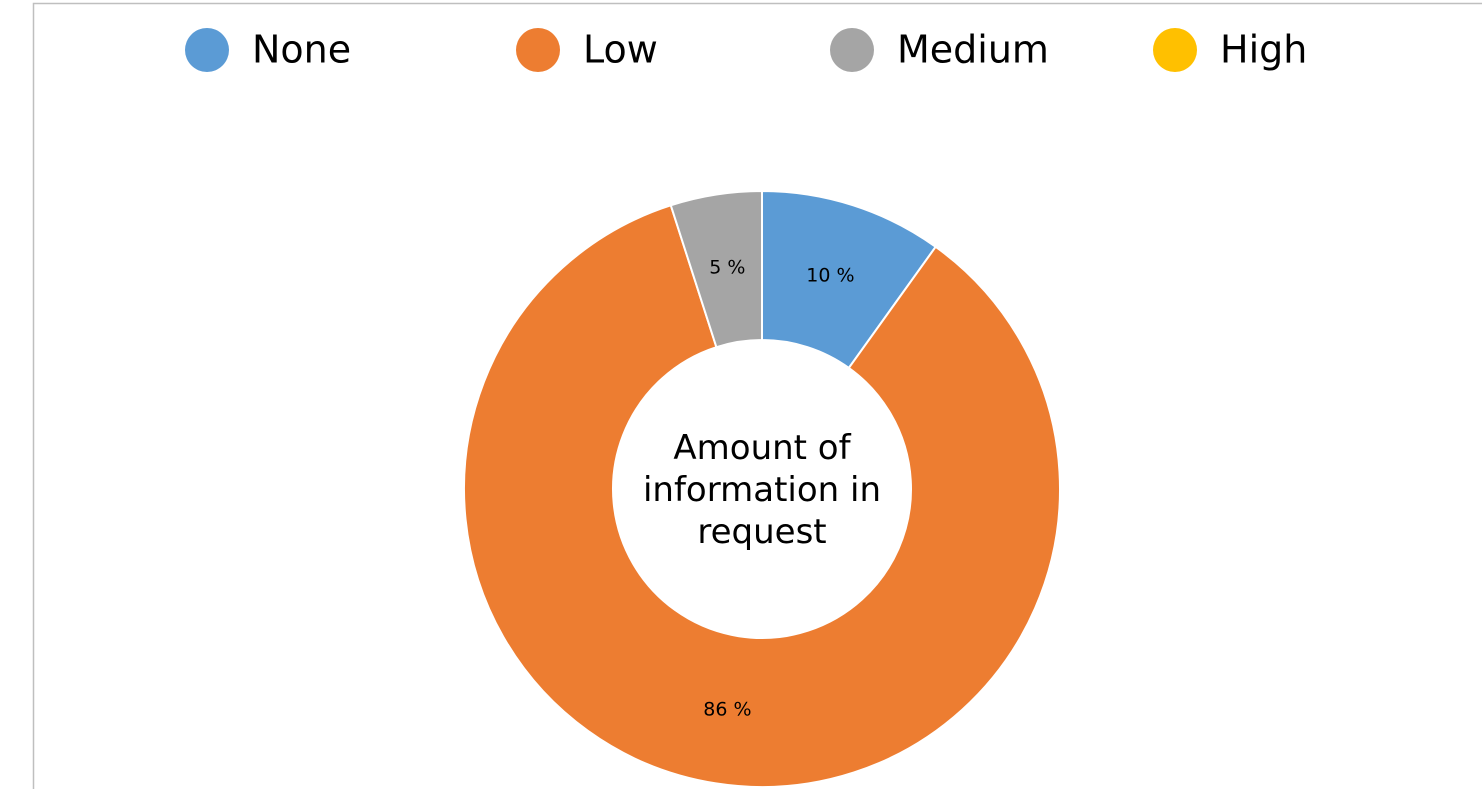 This screenshot has height=789, width=1482. Describe the element at coordinates (1263, 50) in the screenshot. I see `legend-text: High` at that location.